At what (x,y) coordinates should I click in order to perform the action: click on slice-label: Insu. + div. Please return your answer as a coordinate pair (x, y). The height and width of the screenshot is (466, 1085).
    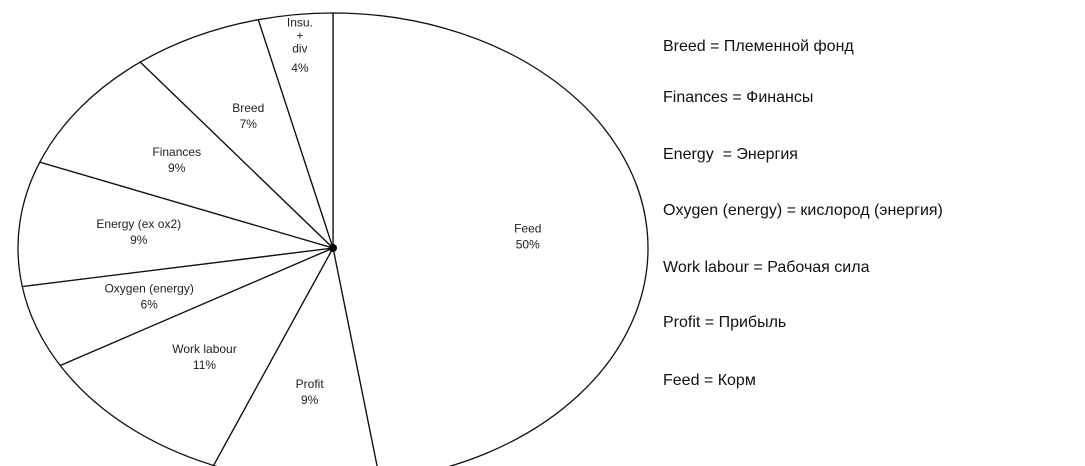
    Looking at the image, I should click on (300, 36).